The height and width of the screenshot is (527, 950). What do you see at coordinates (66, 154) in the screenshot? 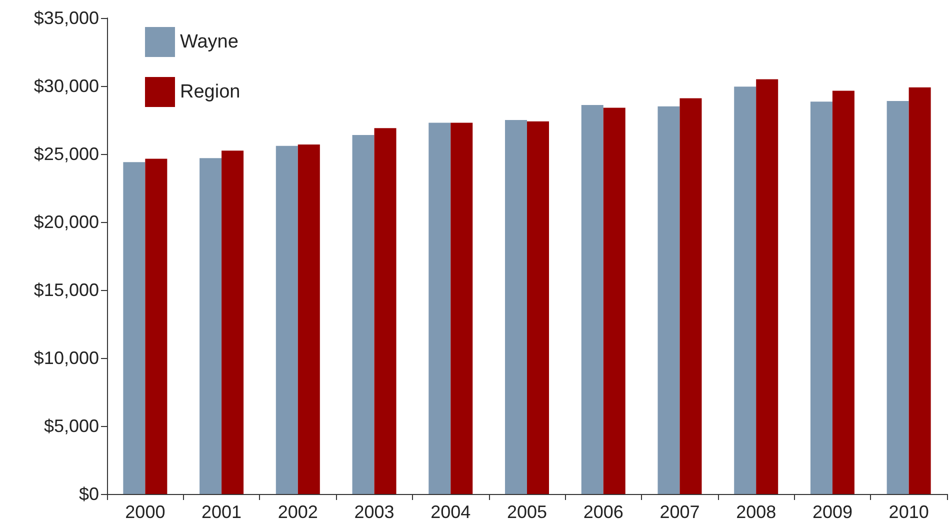
I see `y-tick-label: $25,000` at bounding box center [66, 154].